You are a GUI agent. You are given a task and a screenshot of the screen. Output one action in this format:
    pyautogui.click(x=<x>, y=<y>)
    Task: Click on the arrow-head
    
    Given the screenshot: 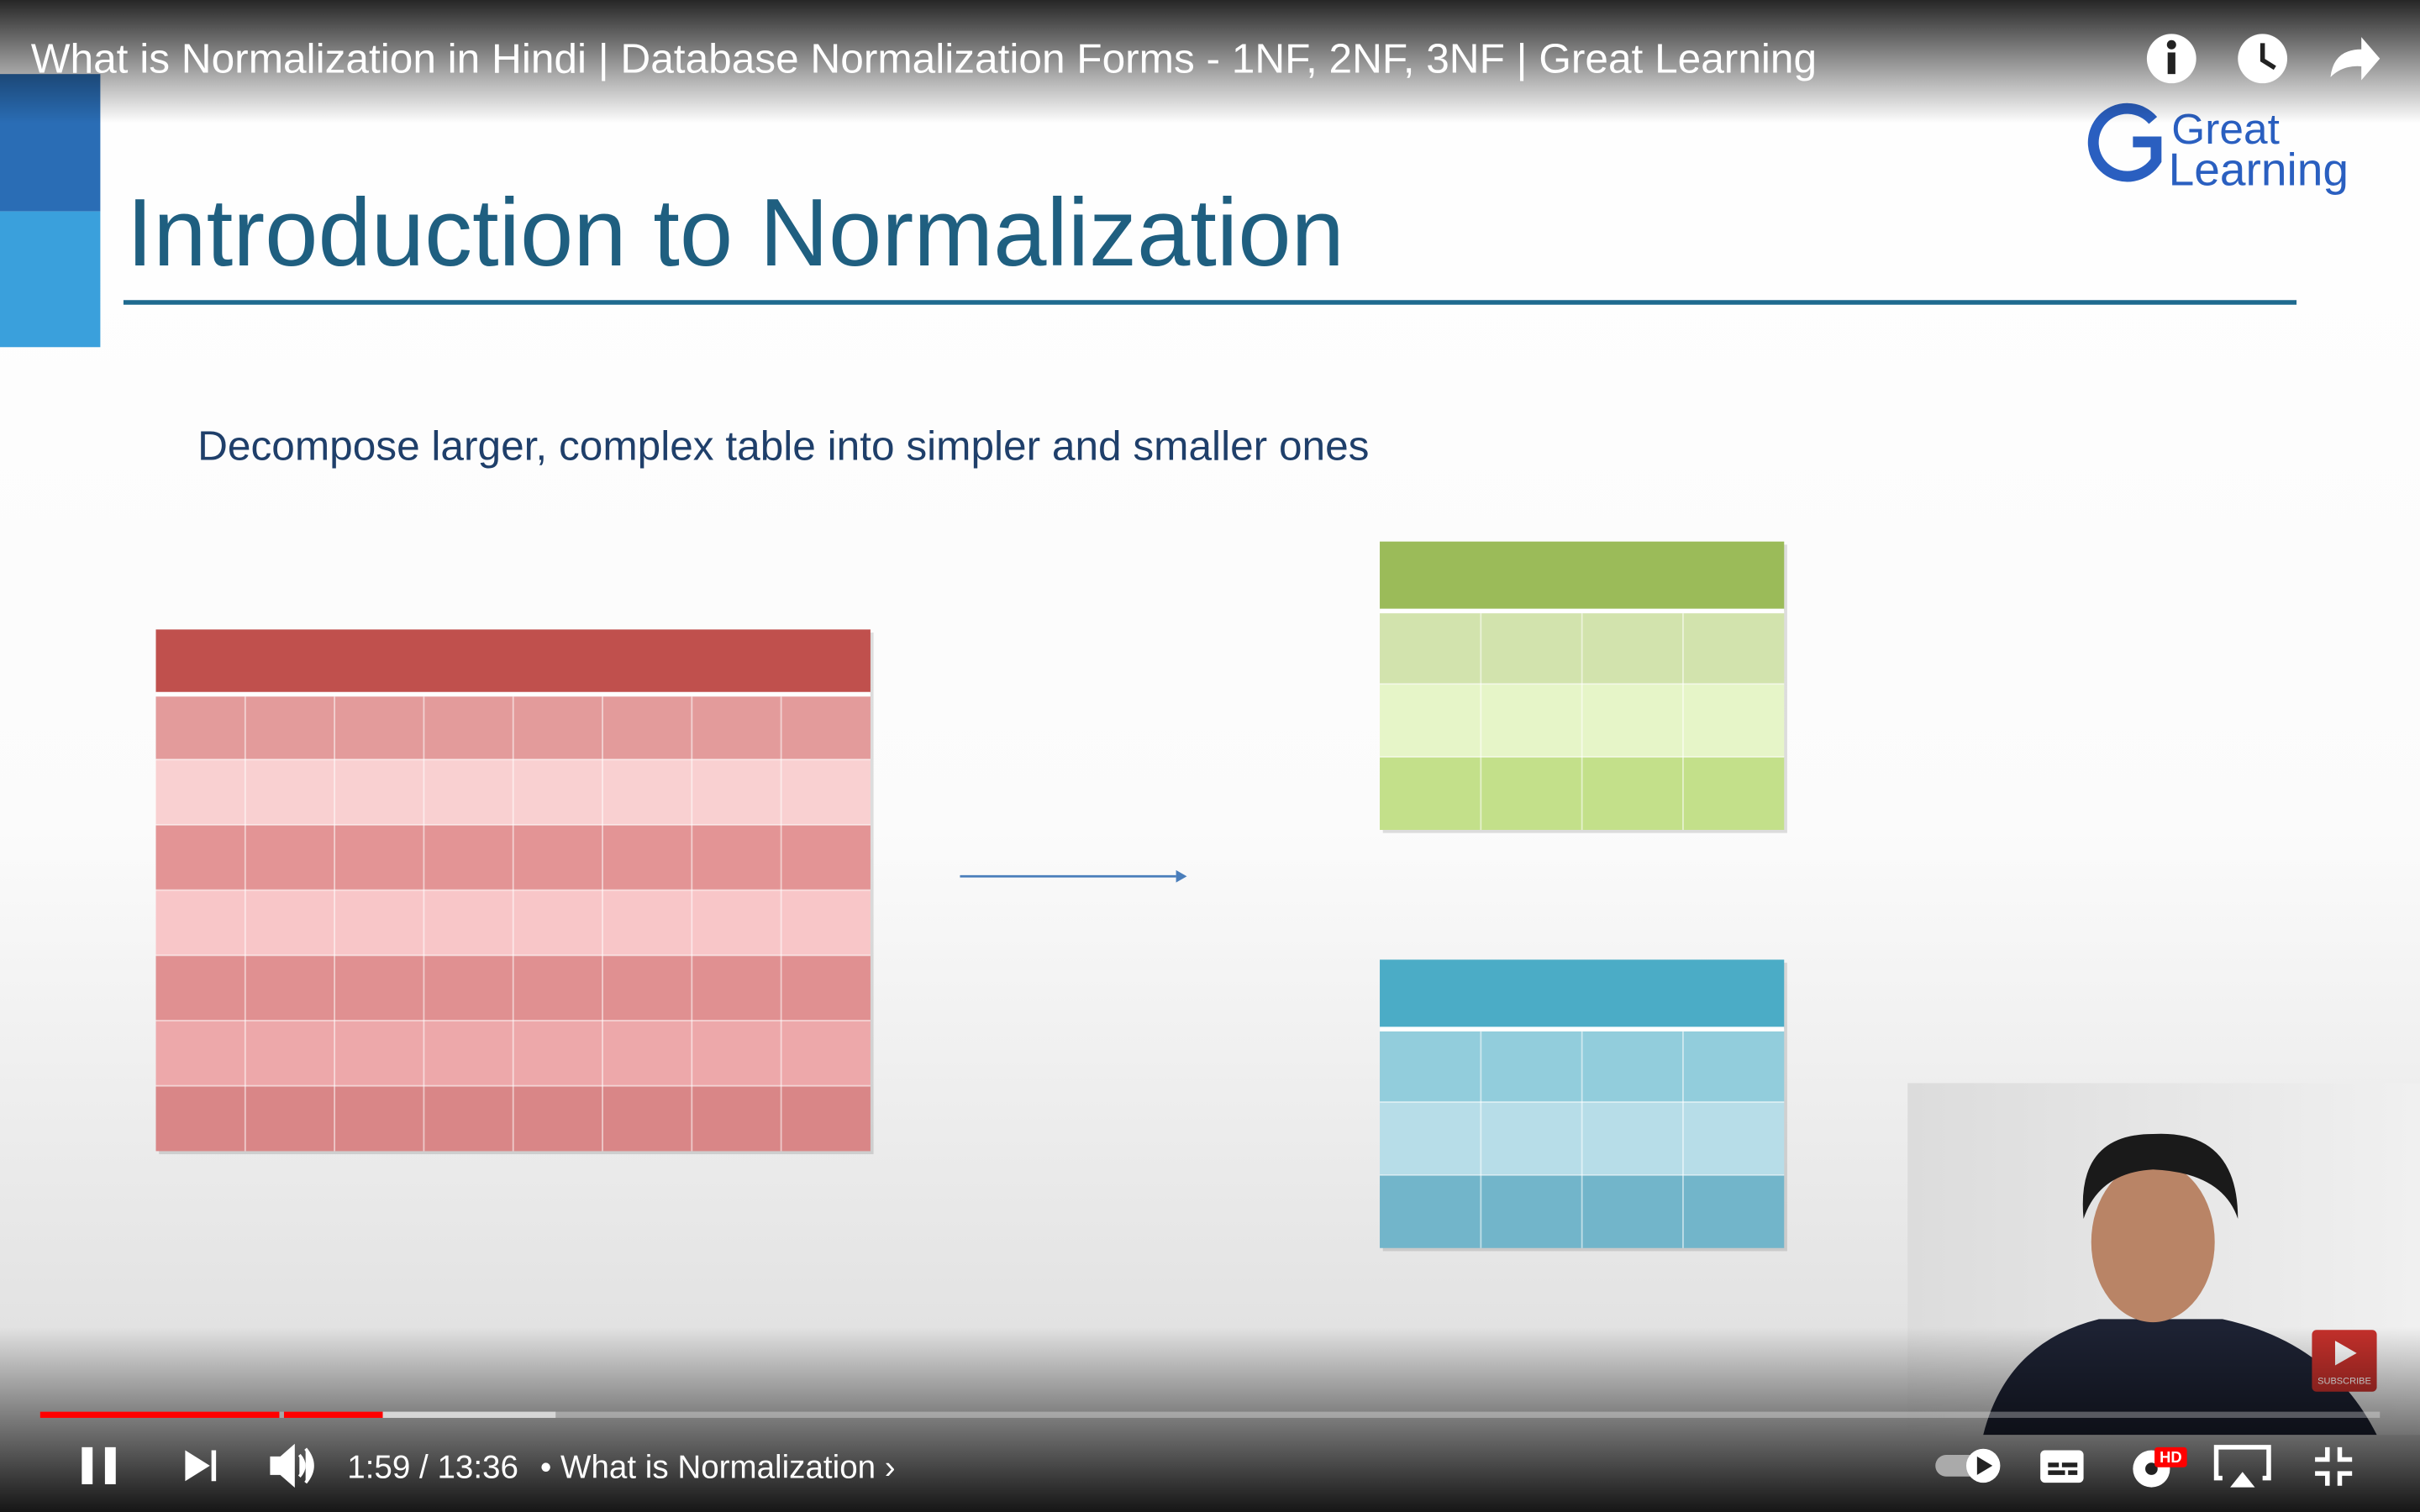 What is the action you would take?
    pyautogui.click(x=1181, y=876)
    